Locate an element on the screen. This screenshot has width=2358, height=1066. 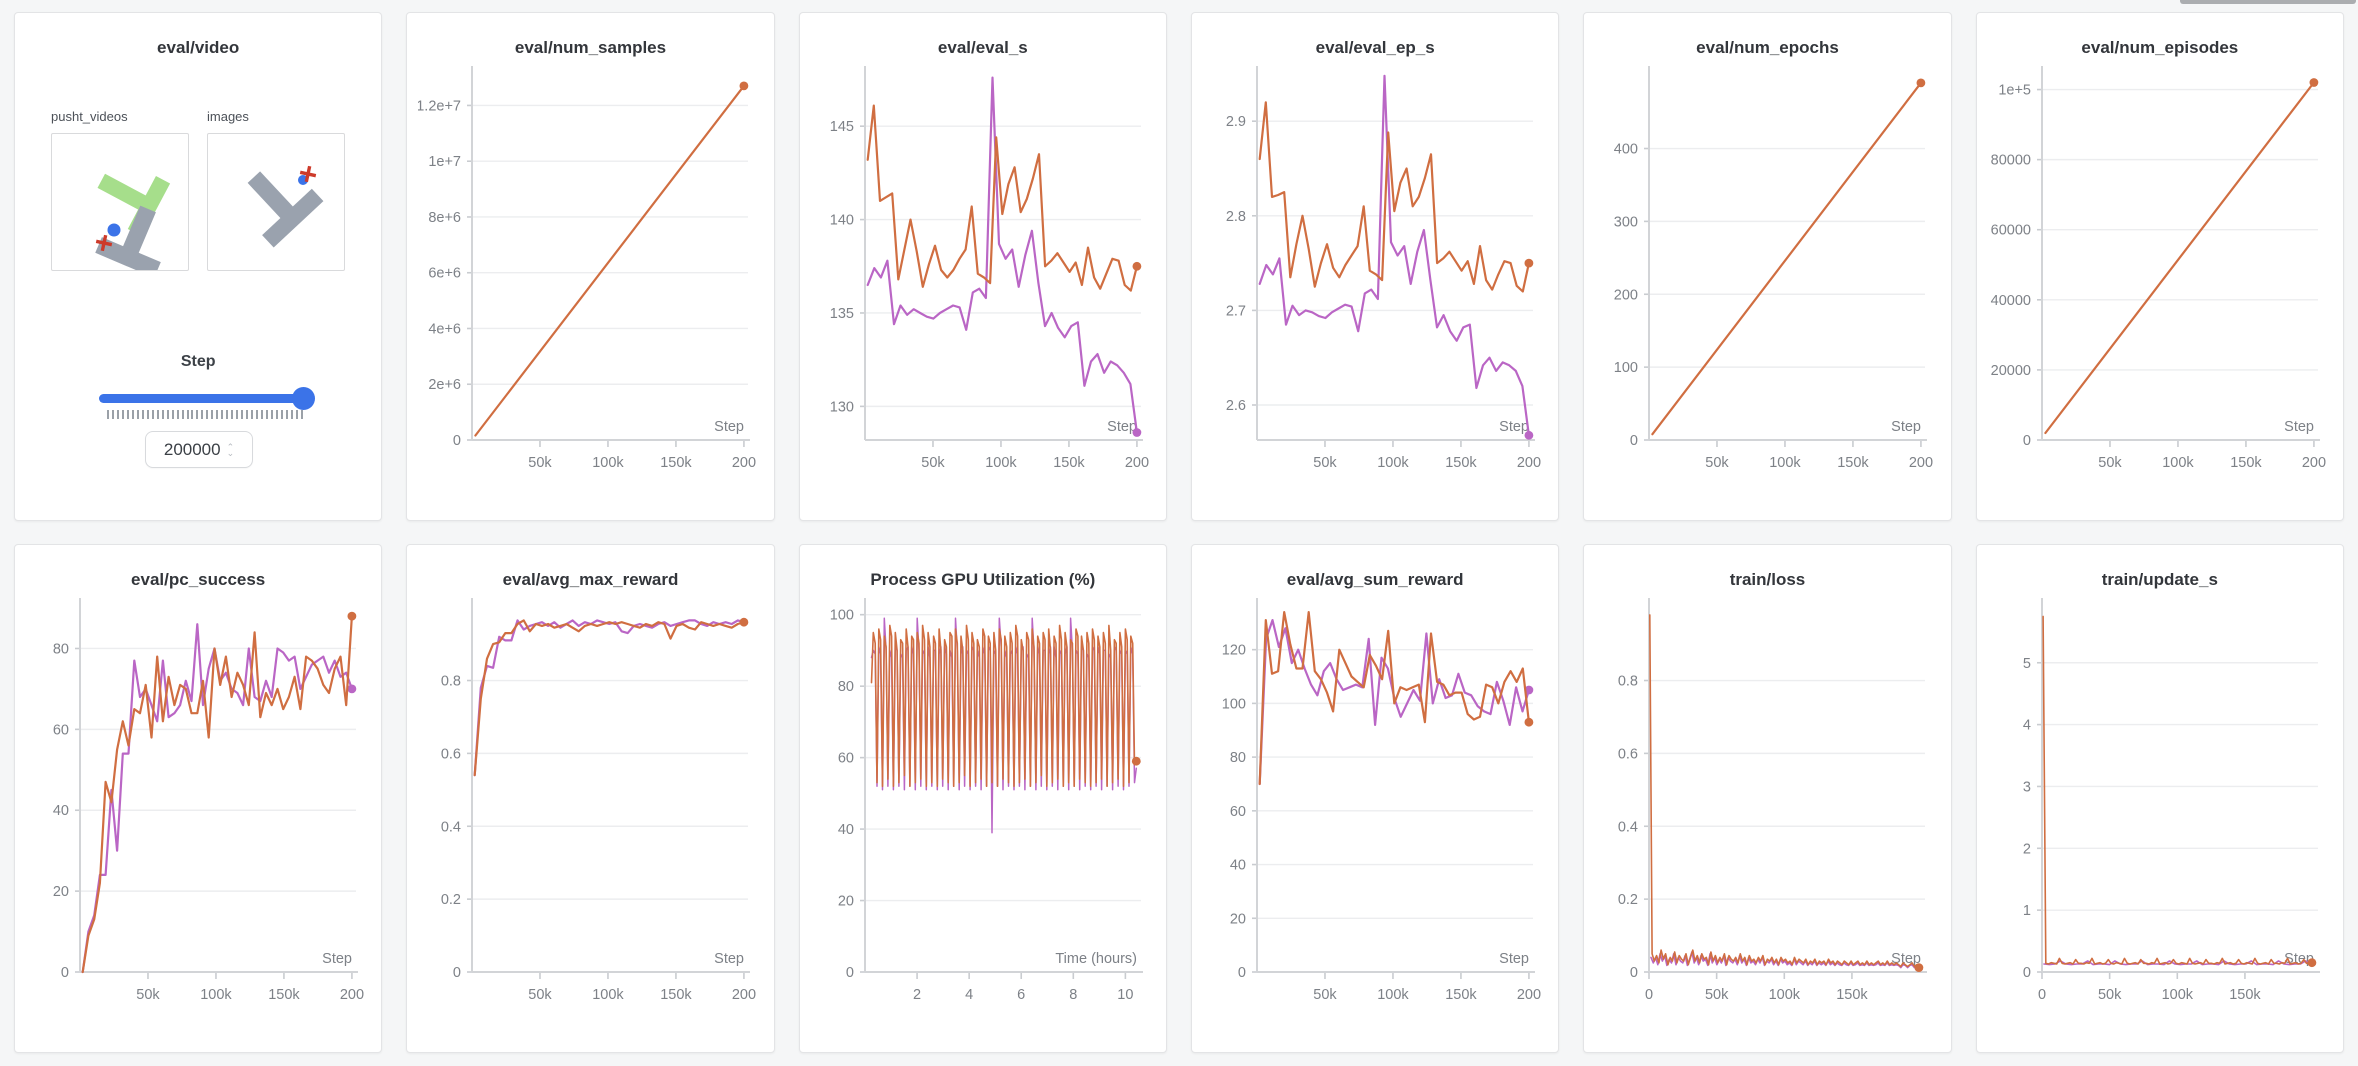
panel-title: train/update_s is located at coordinates (2159, 579).